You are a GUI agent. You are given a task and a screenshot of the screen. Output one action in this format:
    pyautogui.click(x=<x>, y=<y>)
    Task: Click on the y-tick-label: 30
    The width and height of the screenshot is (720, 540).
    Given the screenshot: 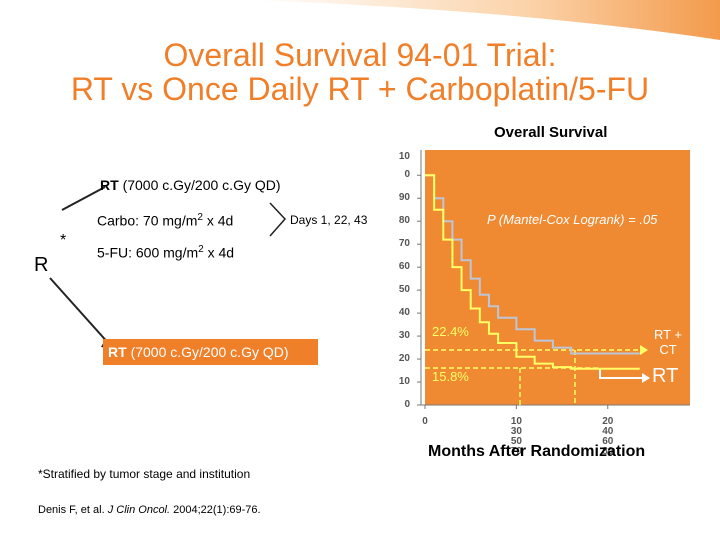 What is the action you would take?
    pyautogui.click(x=404, y=336)
    